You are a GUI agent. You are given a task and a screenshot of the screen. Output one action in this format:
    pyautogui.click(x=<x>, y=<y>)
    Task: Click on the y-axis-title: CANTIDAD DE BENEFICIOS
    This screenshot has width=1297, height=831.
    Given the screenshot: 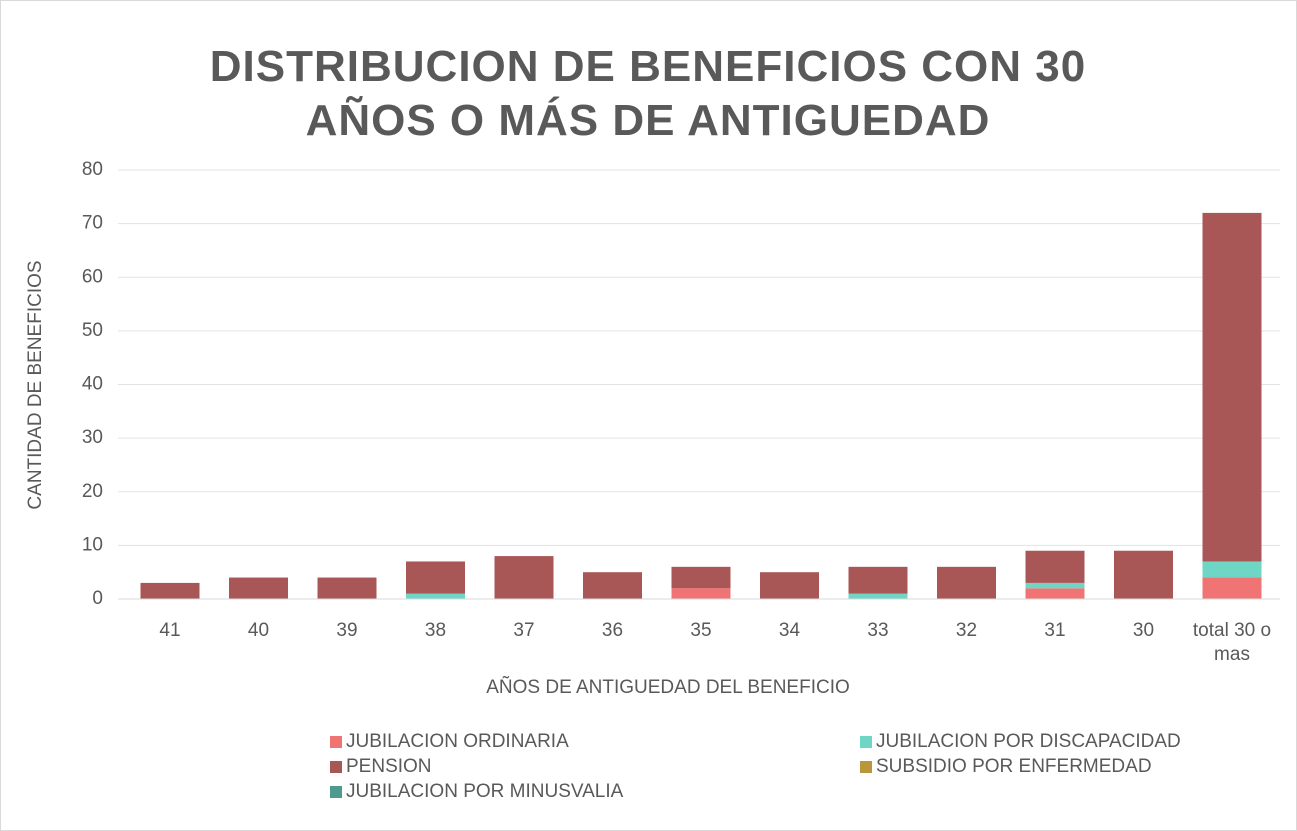 What is the action you would take?
    pyautogui.click(x=35, y=384)
    